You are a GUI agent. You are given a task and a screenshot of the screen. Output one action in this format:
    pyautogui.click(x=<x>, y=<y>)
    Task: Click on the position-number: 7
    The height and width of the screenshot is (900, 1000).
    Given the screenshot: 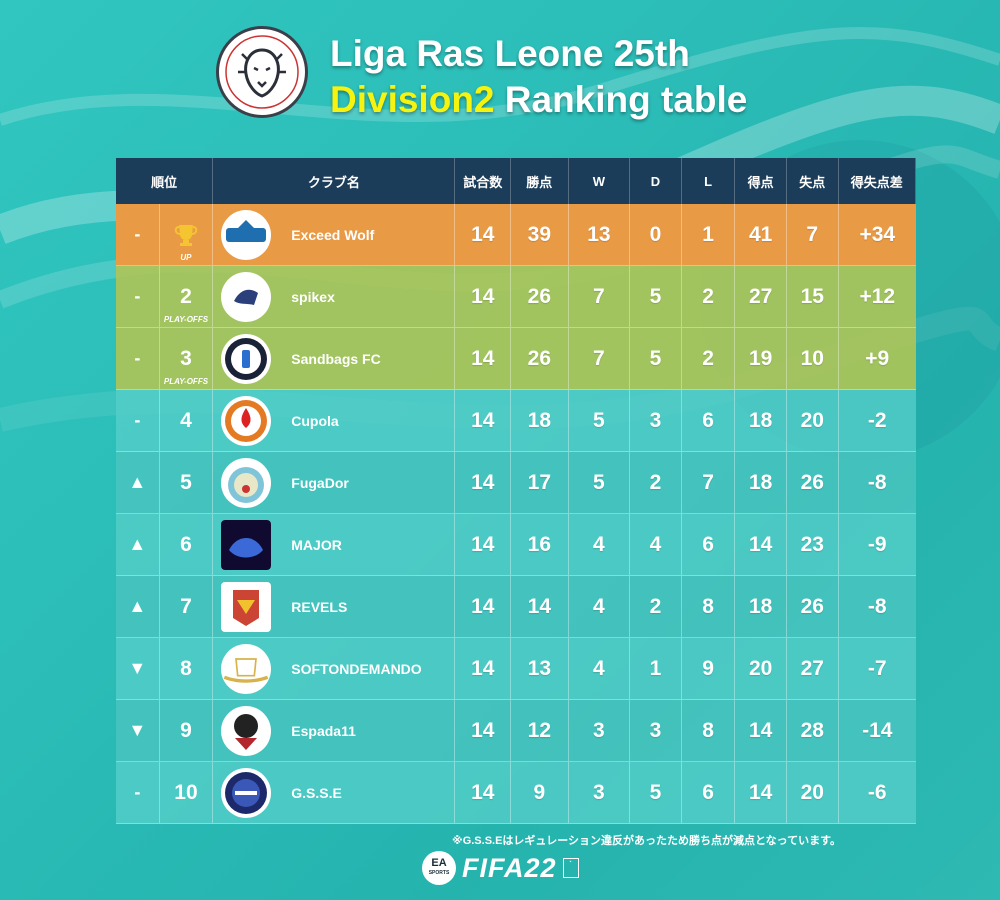 What is the action you would take?
    pyautogui.click(x=186, y=606)
    